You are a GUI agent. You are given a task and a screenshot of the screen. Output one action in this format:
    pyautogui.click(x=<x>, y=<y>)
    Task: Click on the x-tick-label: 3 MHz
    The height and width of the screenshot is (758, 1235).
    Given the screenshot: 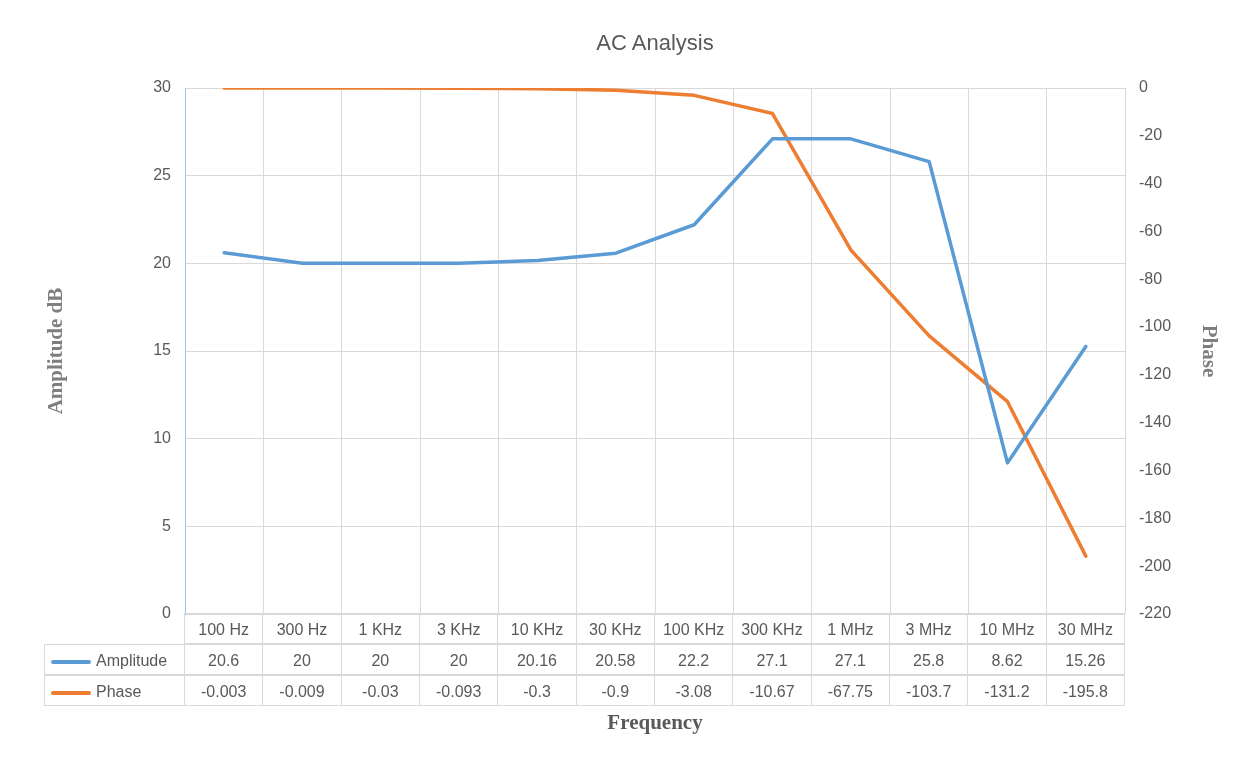 What is the action you would take?
    pyautogui.click(x=928, y=629)
    